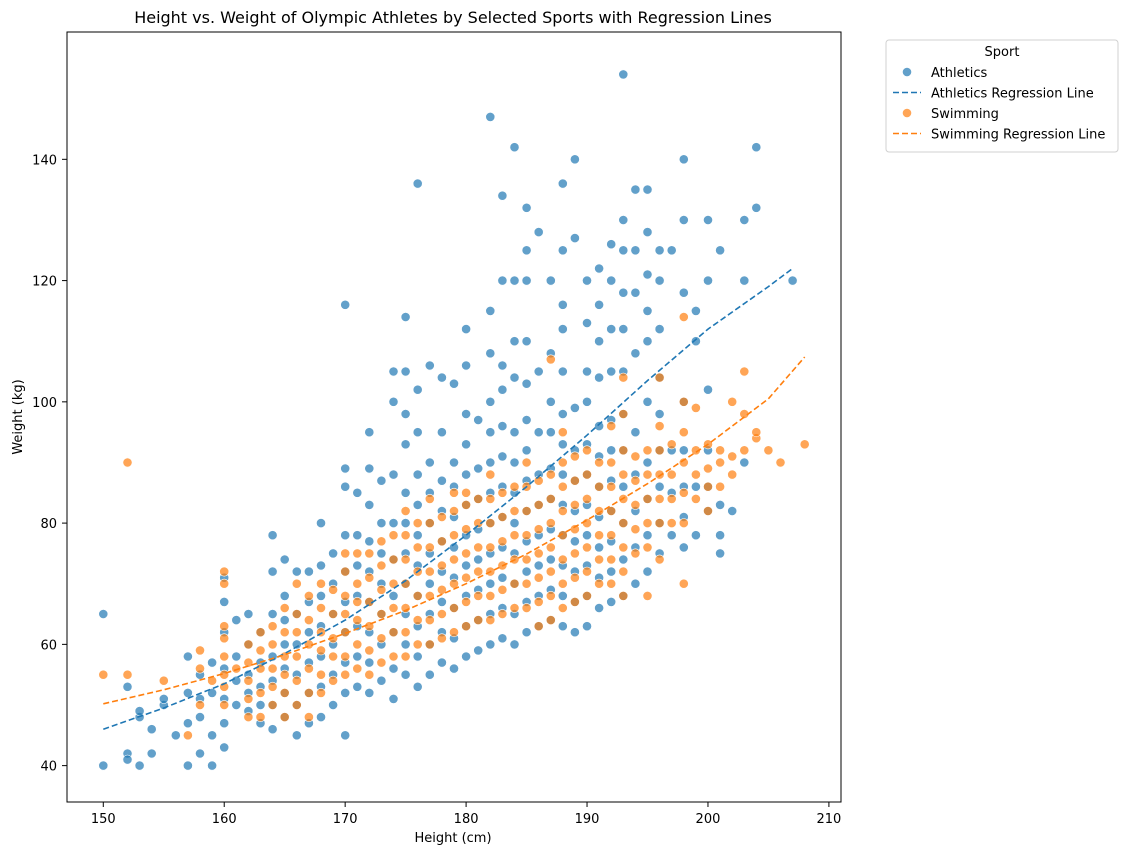 The image size is (1132, 855). What do you see at coordinates (452, 838) in the screenshot?
I see `x-axis-label: Height (cm)` at bounding box center [452, 838].